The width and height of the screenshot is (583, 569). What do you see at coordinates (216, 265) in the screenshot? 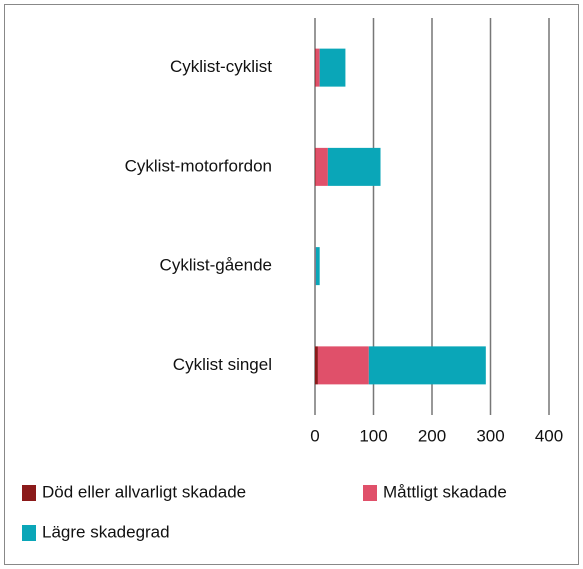
I see `y-tick-label: Cyklist-gående` at bounding box center [216, 265].